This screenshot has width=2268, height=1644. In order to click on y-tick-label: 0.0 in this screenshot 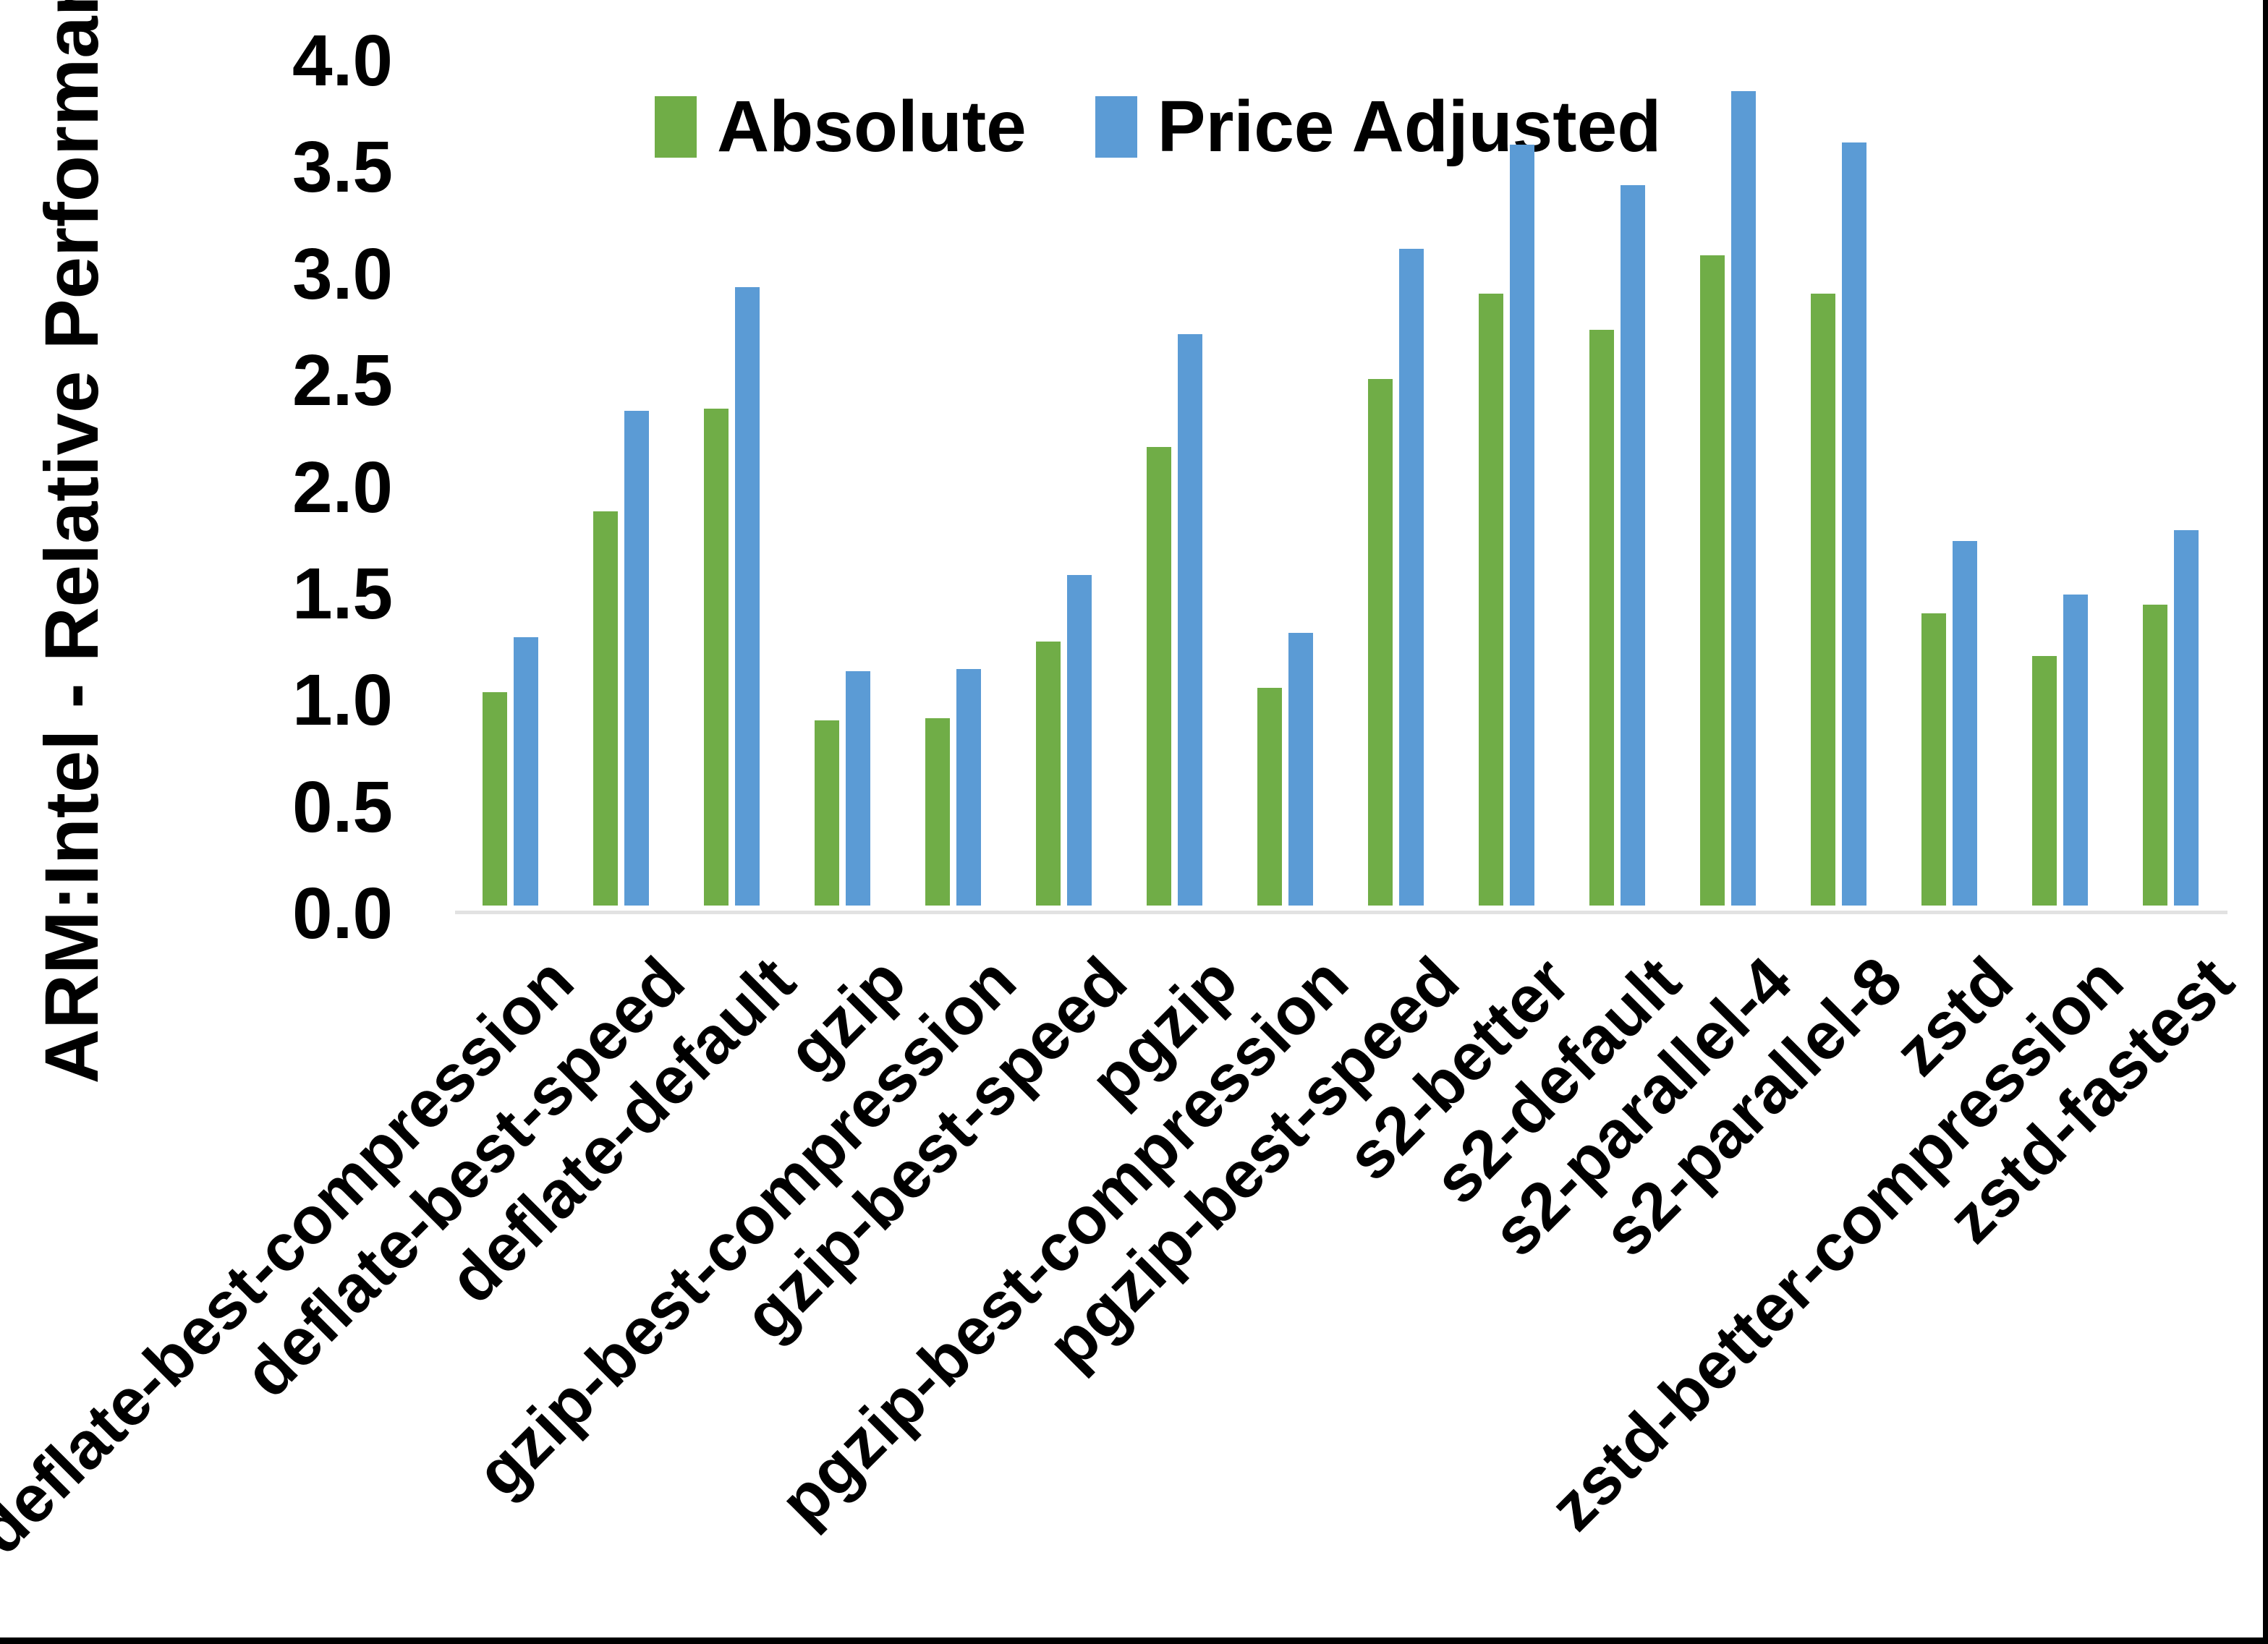, I will do `click(342, 913)`.